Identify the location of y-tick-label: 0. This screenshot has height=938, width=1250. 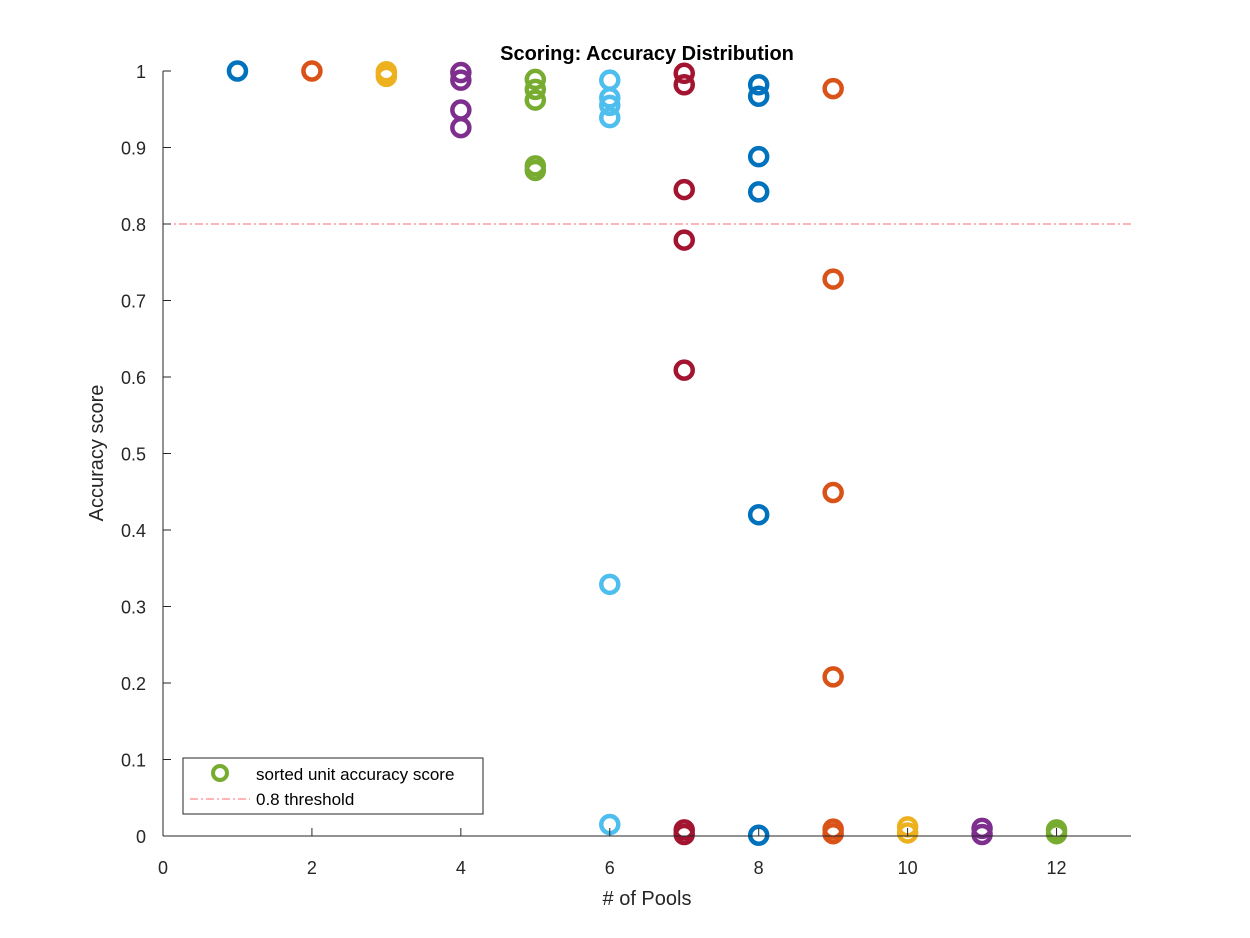
(141, 837).